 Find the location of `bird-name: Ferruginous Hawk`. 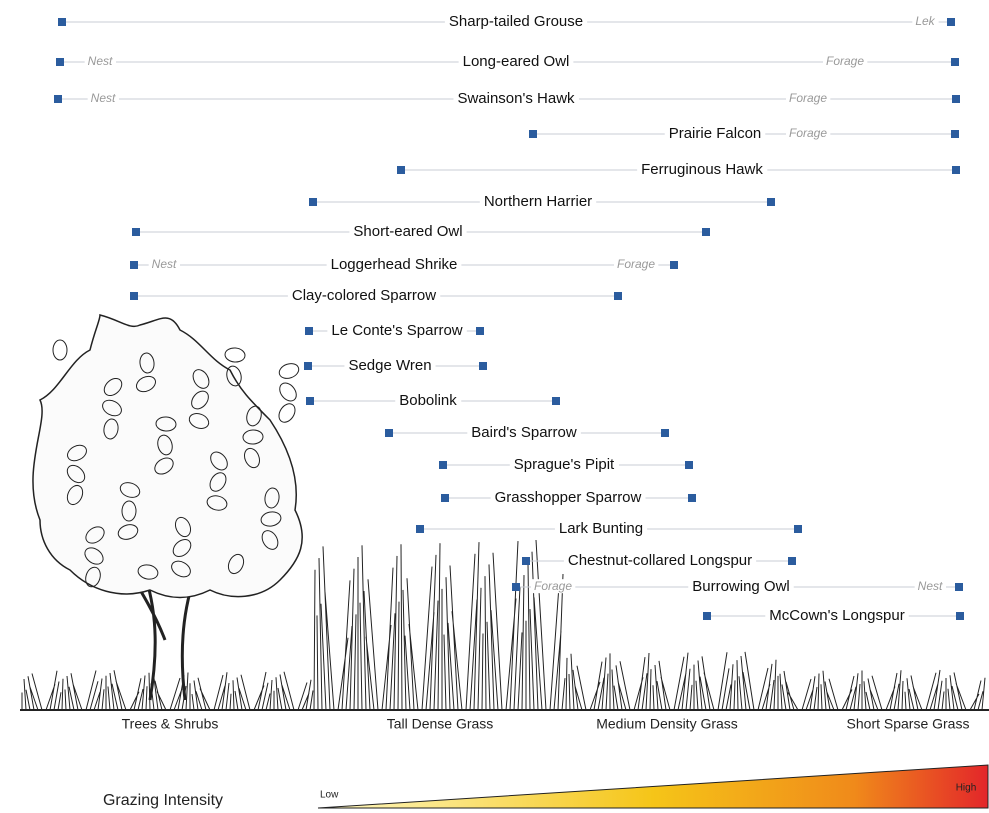

bird-name: Ferruginous Hawk is located at coordinates (702, 169).